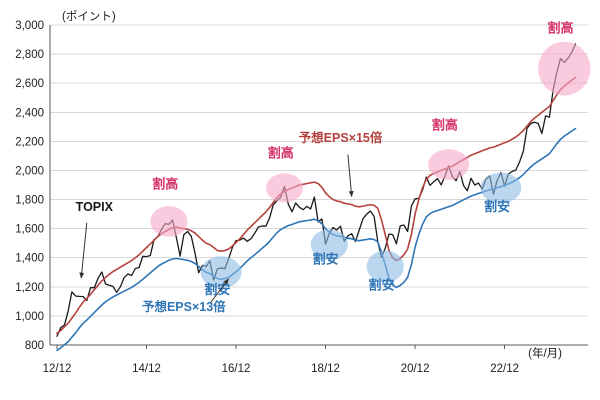  Describe the element at coordinates (29, 201) in the screenshot. I see `y-tick-label: 1,800` at that location.